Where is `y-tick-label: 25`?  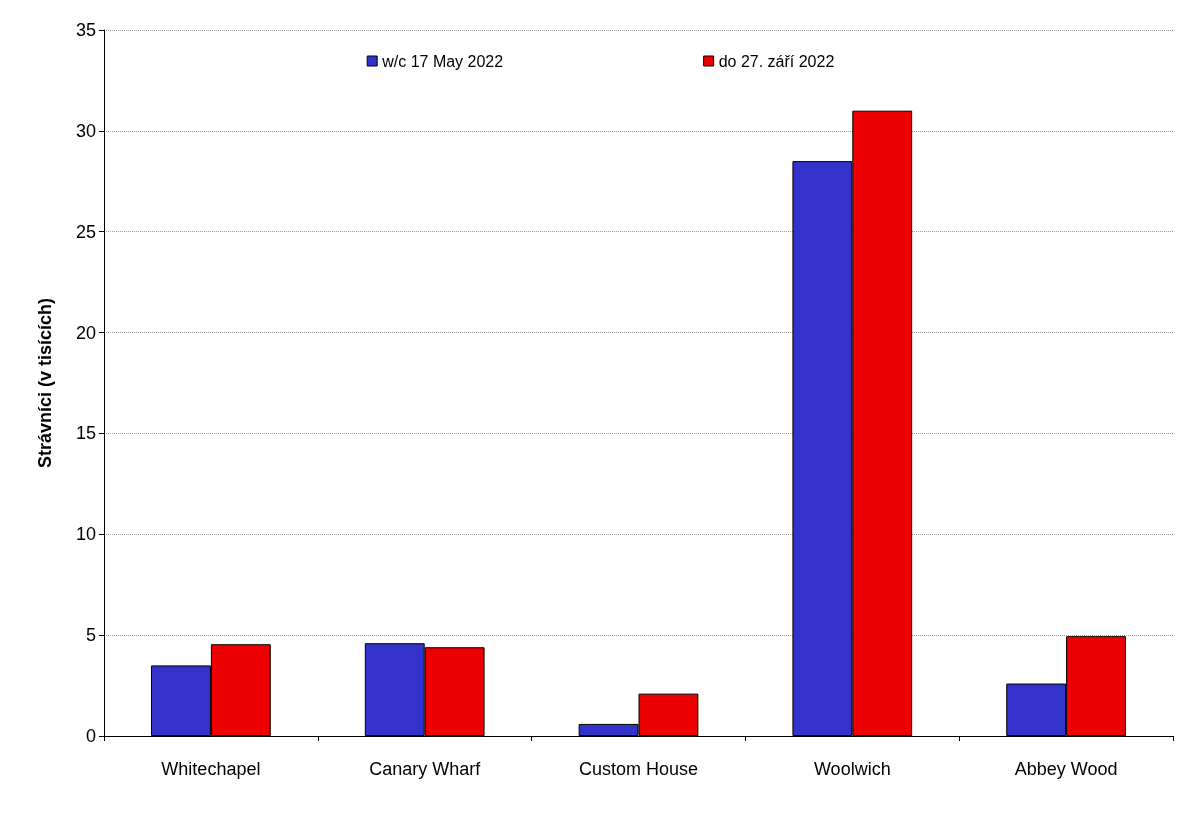
y-tick-label: 25 is located at coordinates (85, 231).